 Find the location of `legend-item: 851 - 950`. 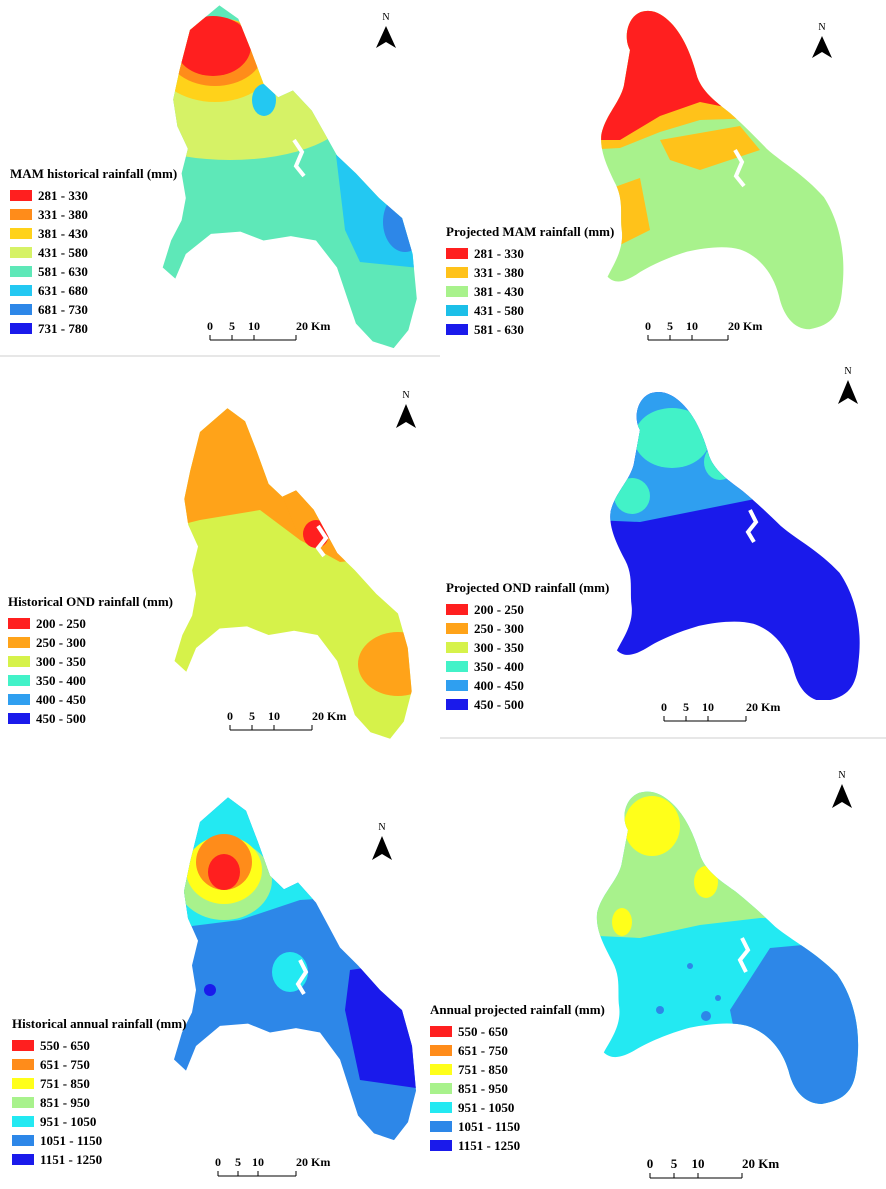

legend-item: 851 - 950 is located at coordinates (517, 1088).